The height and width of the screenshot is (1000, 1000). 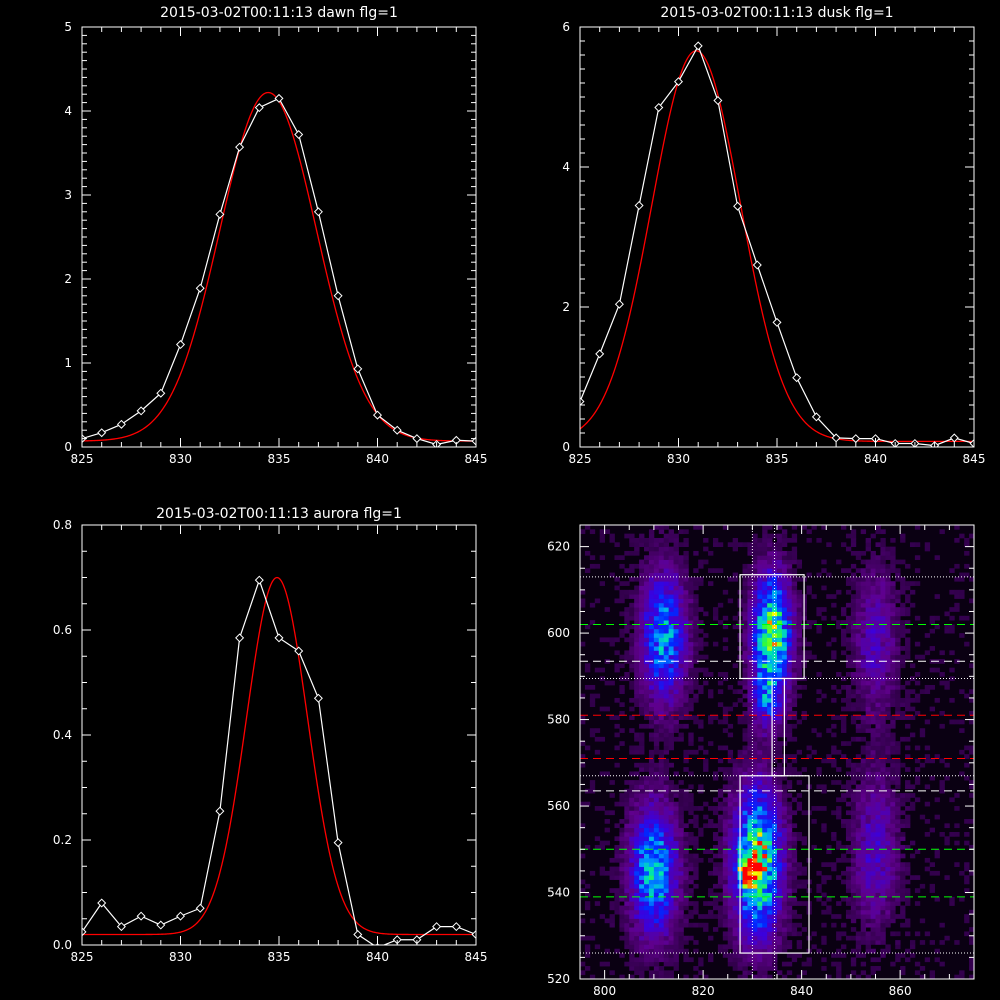 What do you see at coordinates (68, 195) in the screenshot?
I see `y-tick-label: 3` at bounding box center [68, 195].